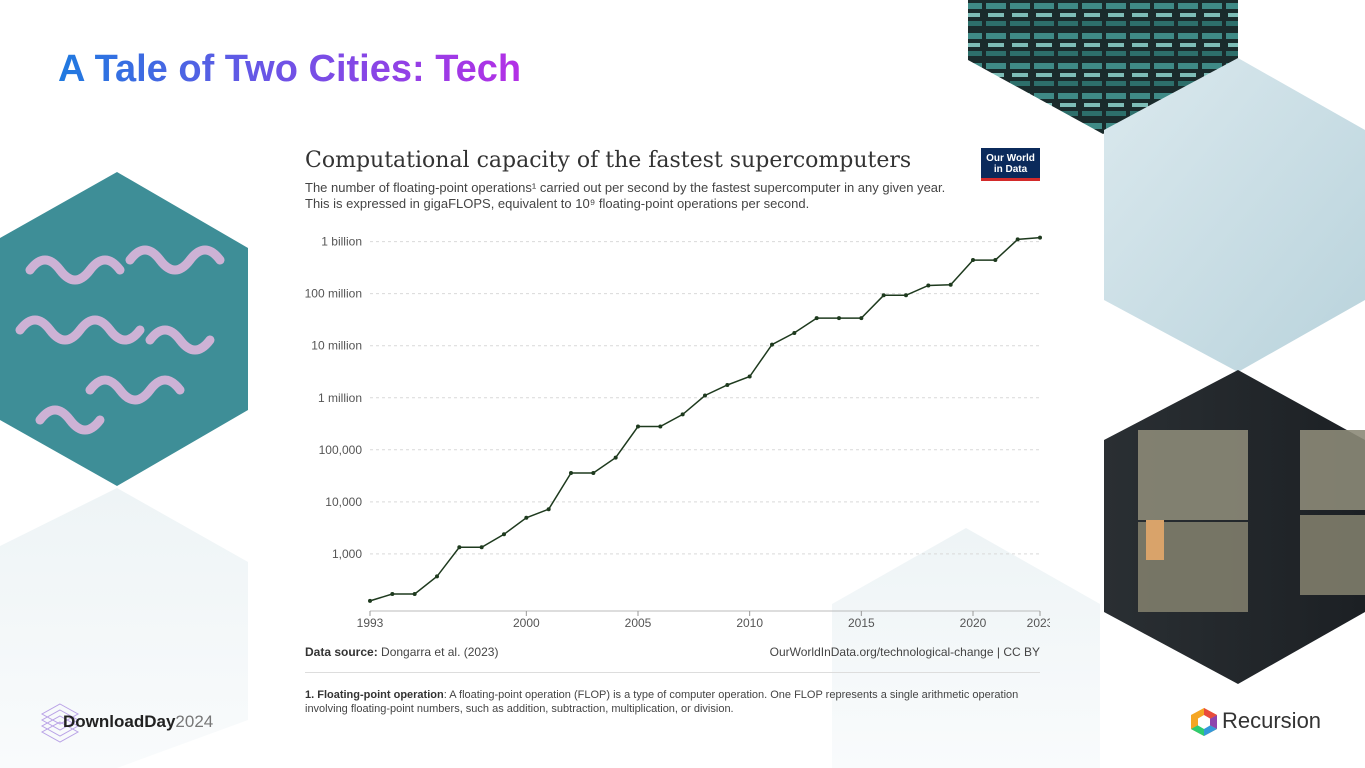 This screenshot has width=1365, height=768. What do you see at coordinates (333, 294) in the screenshot?
I see `y-tick-label-5: 100 million` at bounding box center [333, 294].